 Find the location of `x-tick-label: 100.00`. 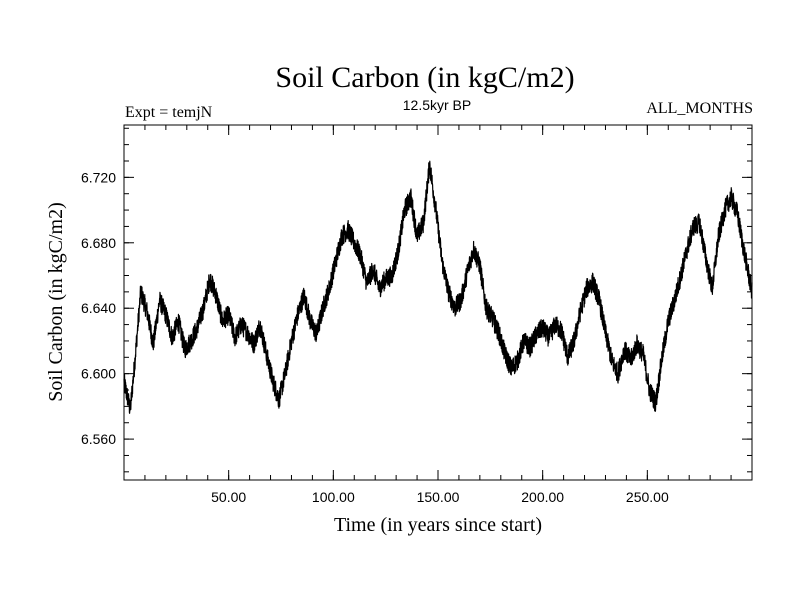

x-tick-label: 100.00 is located at coordinates (333, 497).